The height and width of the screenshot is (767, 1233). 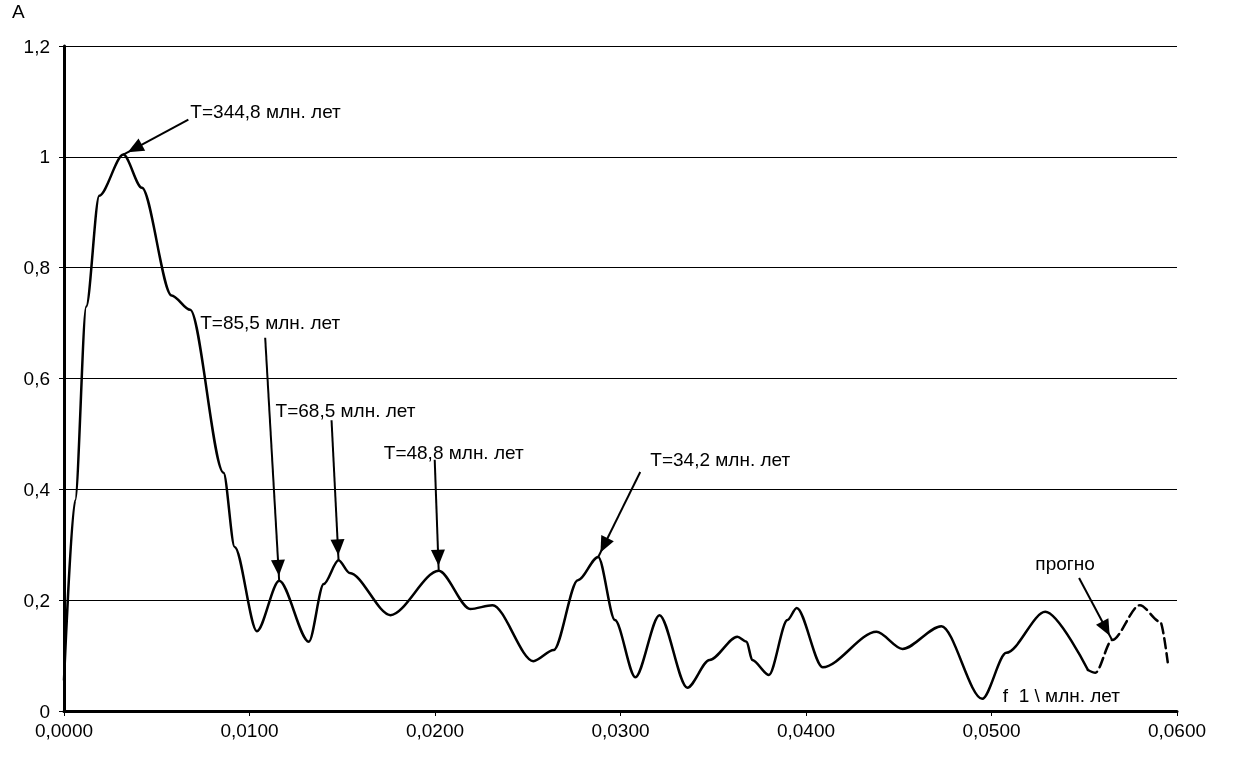 What do you see at coordinates (1177, 730) in the screenshot?
I see `x-tick-label: 0,0600` at bounding box center [1177, 730].